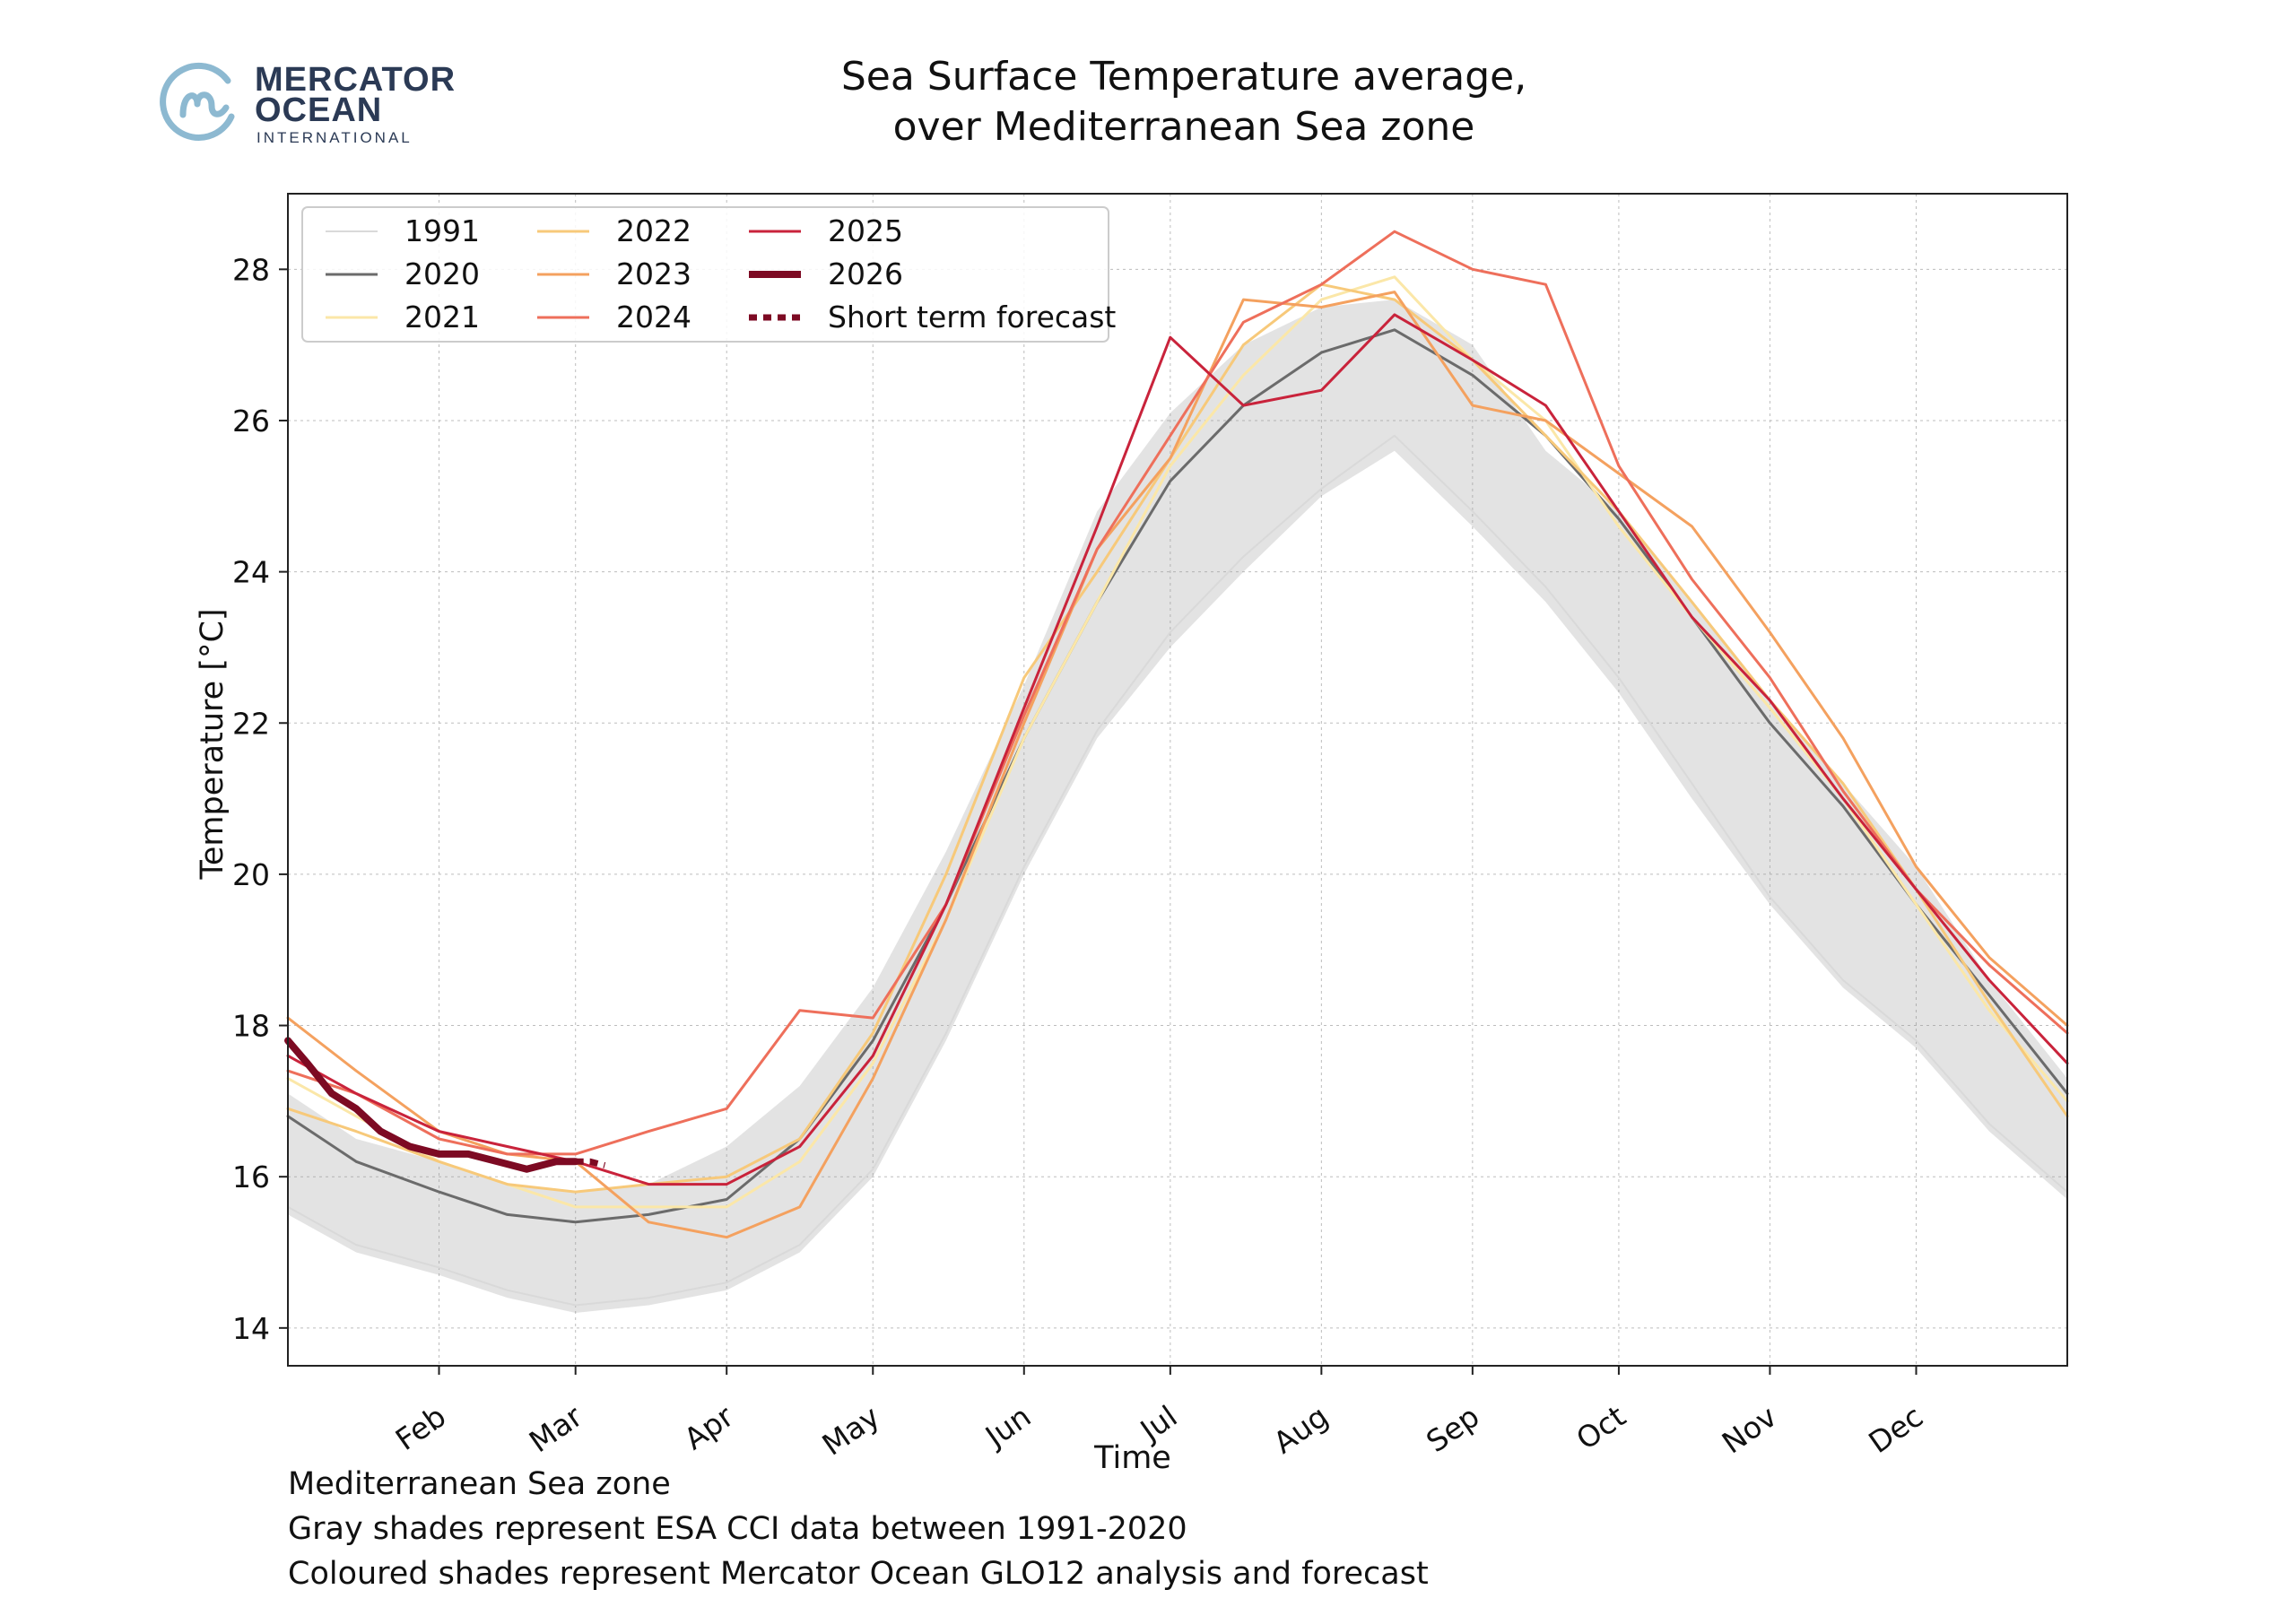 The image size is (2296, 1607). I want to click on mercator-logo-icon, so click(197, 102).